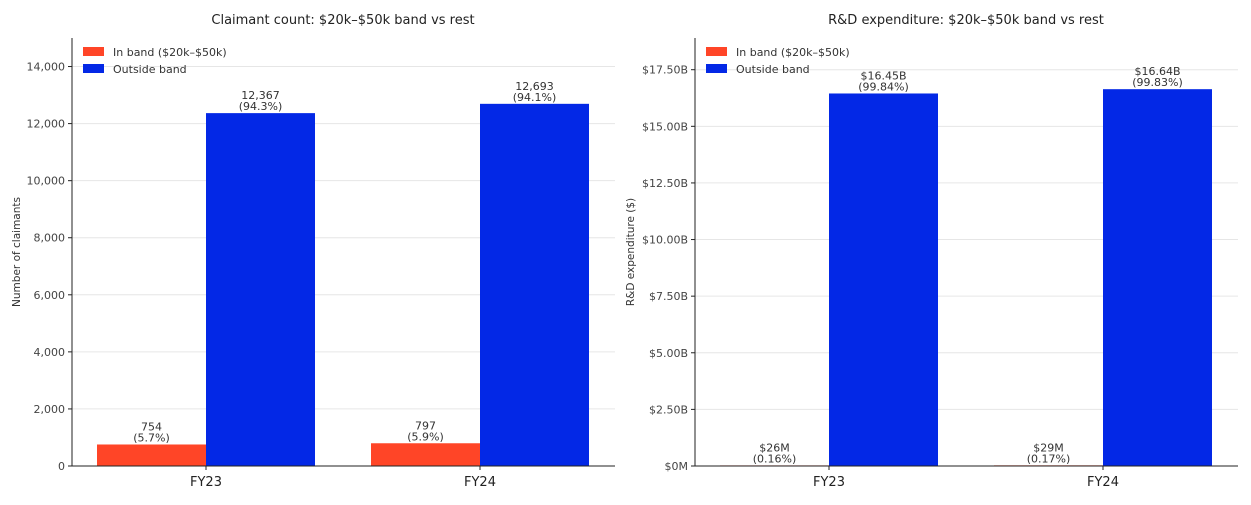 The width and height of the screenshot is (1251, 505). Describe the element at coordinates (1157, 71) in the screenshot. I see `chart2-data-label: $16.64B` at that location.